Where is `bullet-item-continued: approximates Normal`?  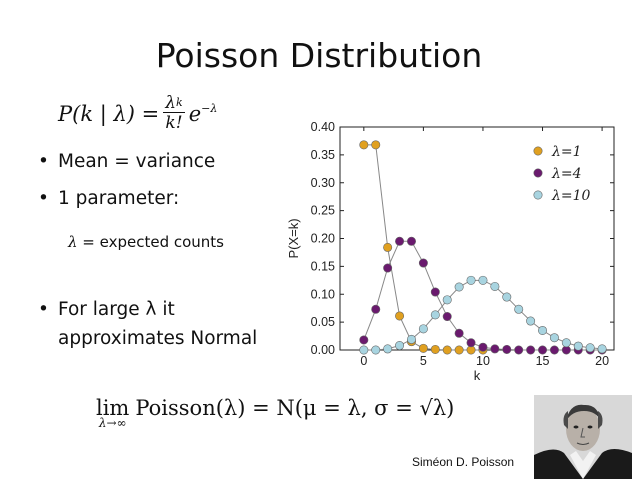 bullet-item-continued: approximates Normal is located at coordinates (147, 338).